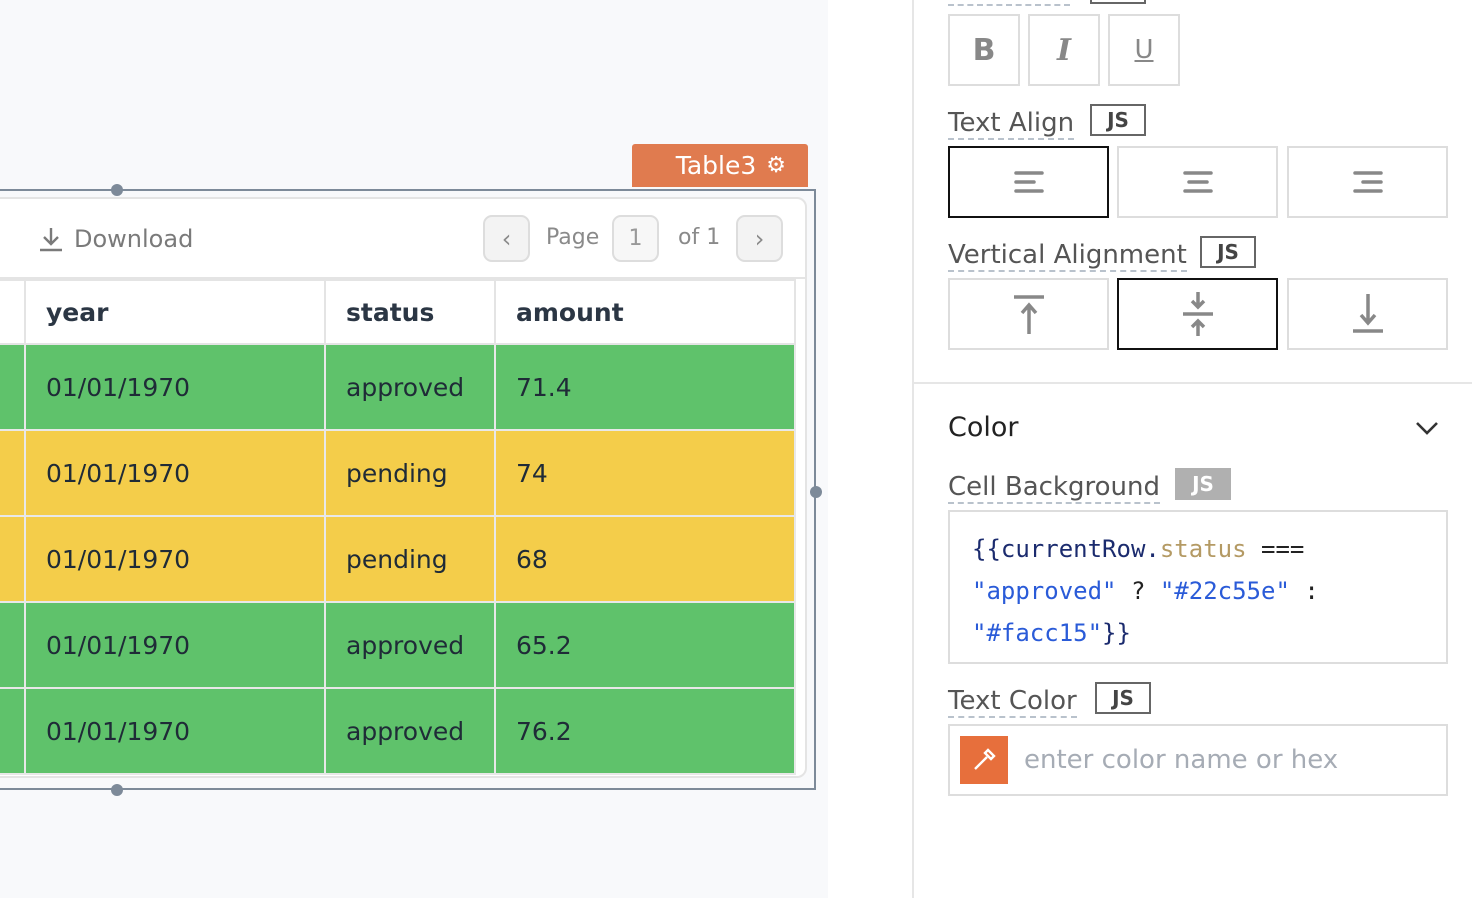  I want to click on code-token: "#facc15", so click(1037, 633).